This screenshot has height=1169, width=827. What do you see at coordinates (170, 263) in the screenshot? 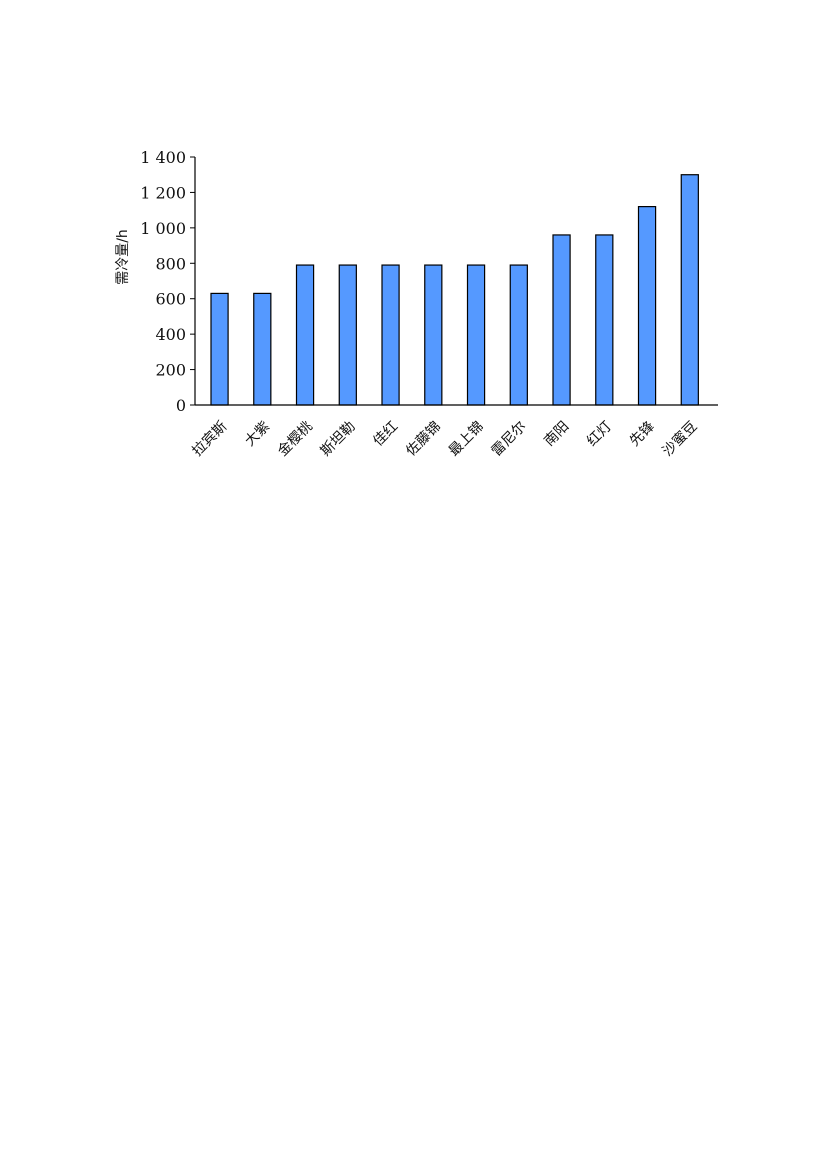
I see `y-tick-label: 800` at bounding box center [170, 263].